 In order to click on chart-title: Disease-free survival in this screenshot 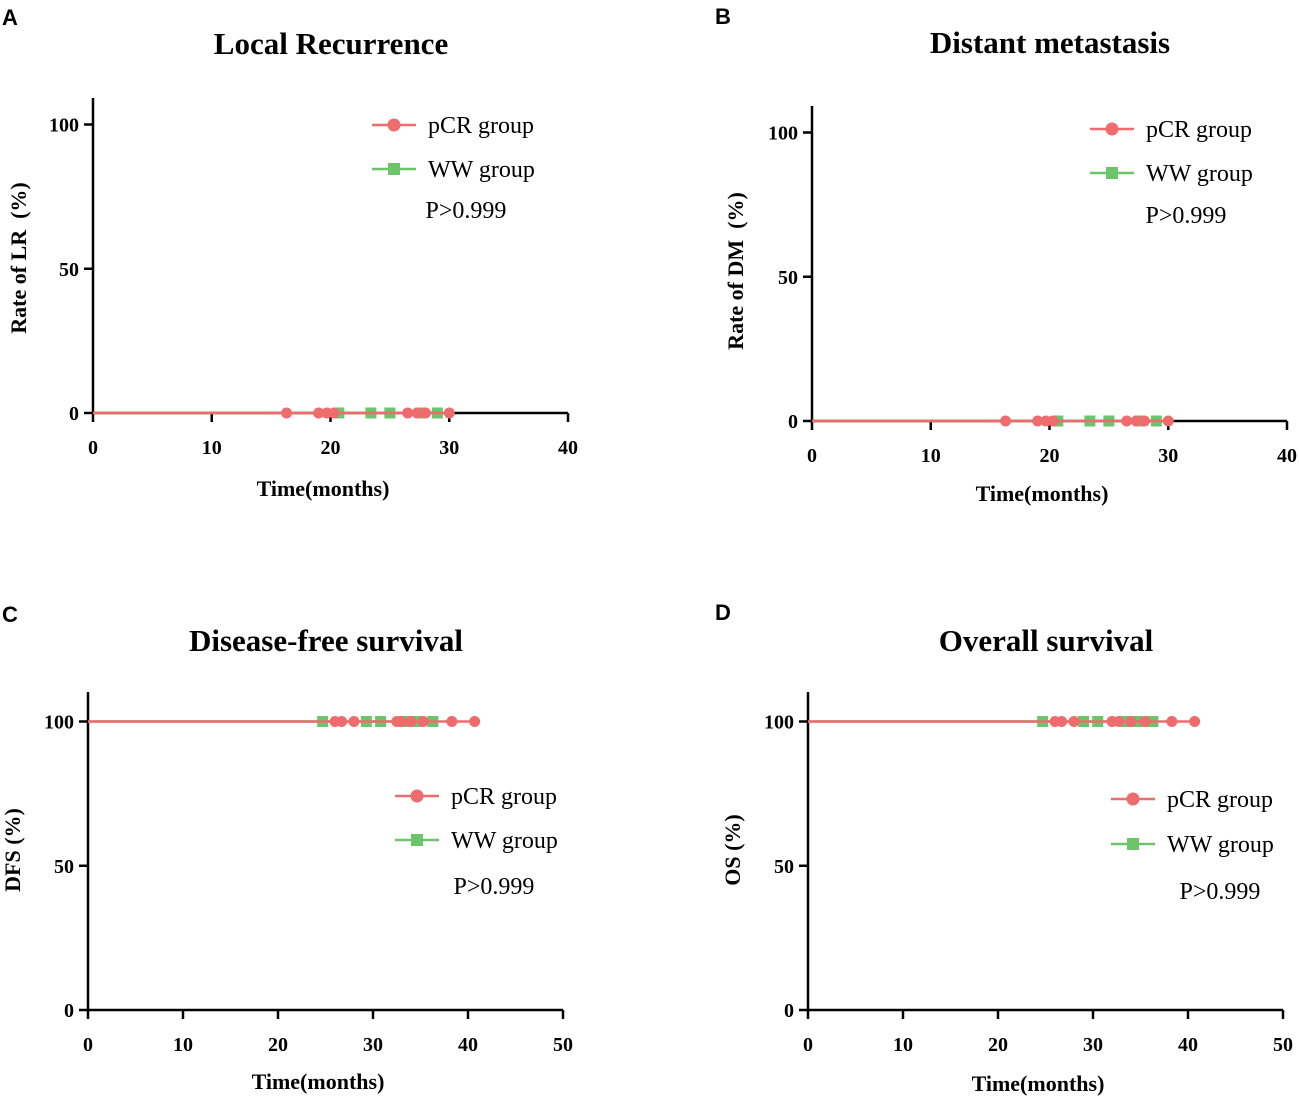, I will do `click(326, 640)`.